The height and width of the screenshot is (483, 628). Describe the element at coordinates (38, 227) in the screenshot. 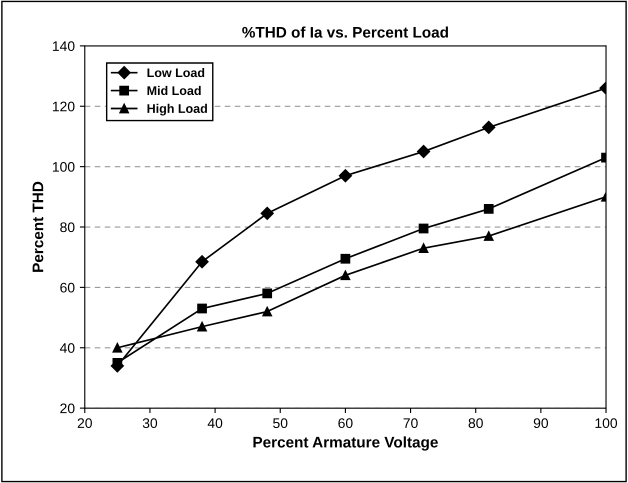

I see `y-axis-title: Percent THD` at that location.